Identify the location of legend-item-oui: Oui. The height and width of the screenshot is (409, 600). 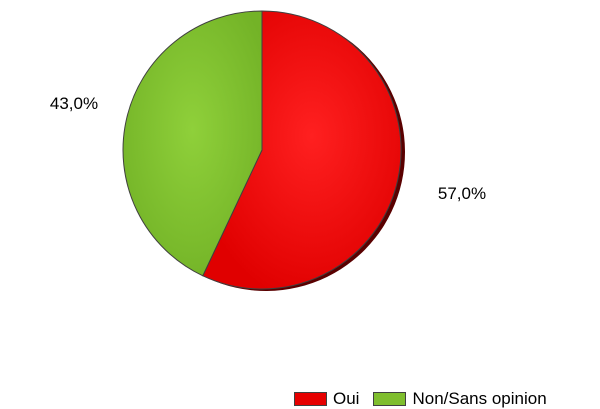
(326, 399).